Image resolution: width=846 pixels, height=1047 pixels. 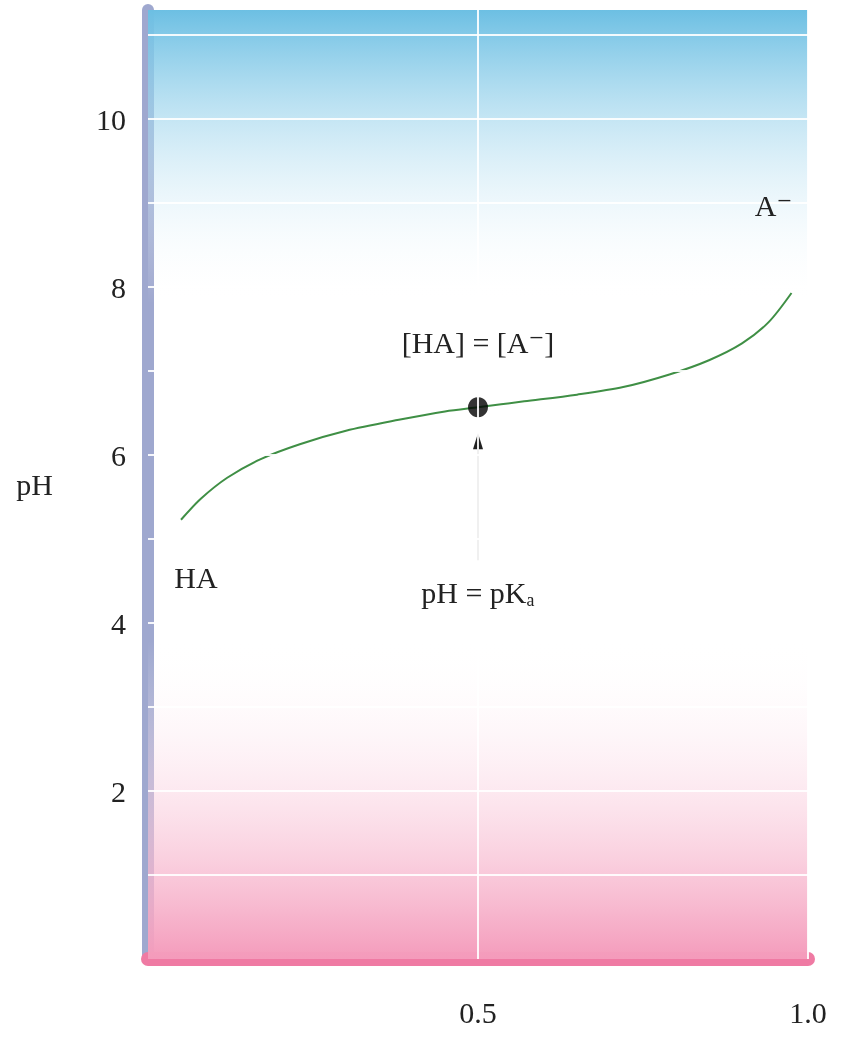 What do you see at coordinates (111, 119) in the screenshot?
I see `y-tick-label: 10` at bounding box center [111, 119].